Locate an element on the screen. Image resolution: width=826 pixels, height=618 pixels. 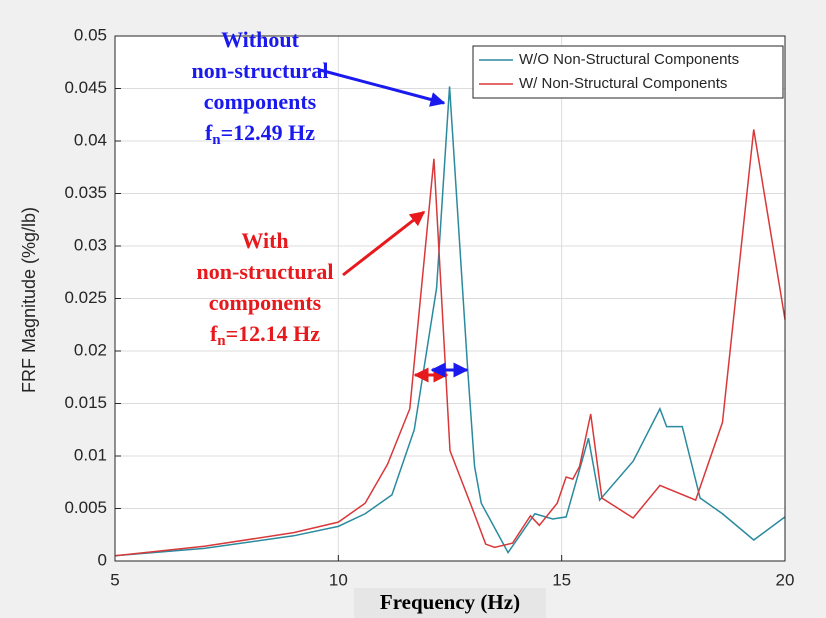
annotation-text: =12.14 Hz is located at coordinates (273, 333).